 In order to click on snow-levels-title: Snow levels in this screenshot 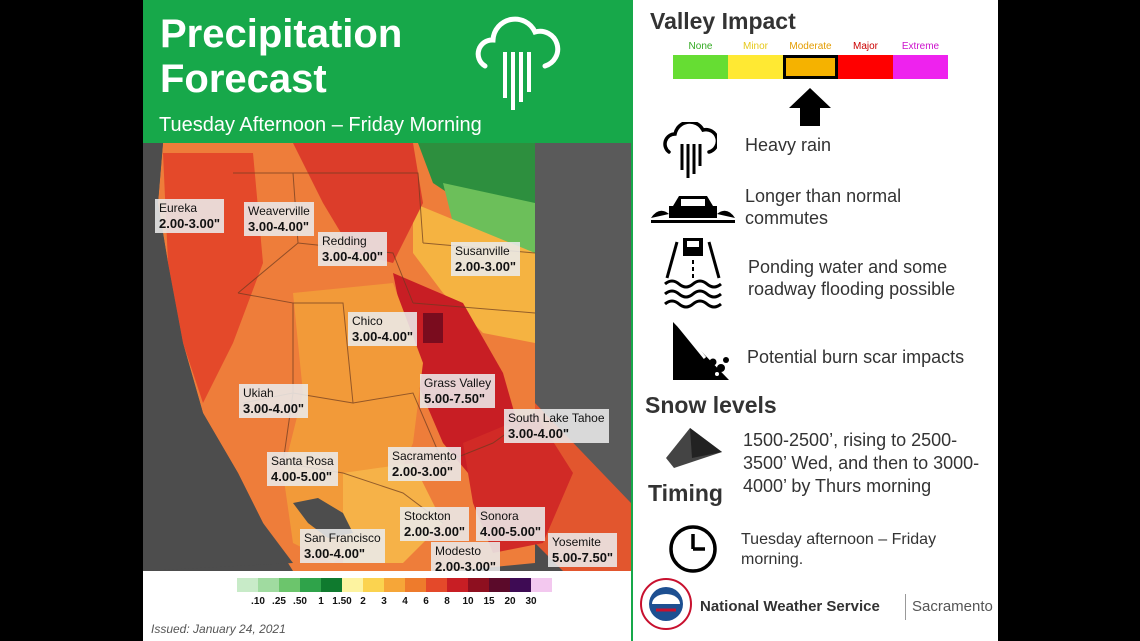, I will do `click(711, 405)`.